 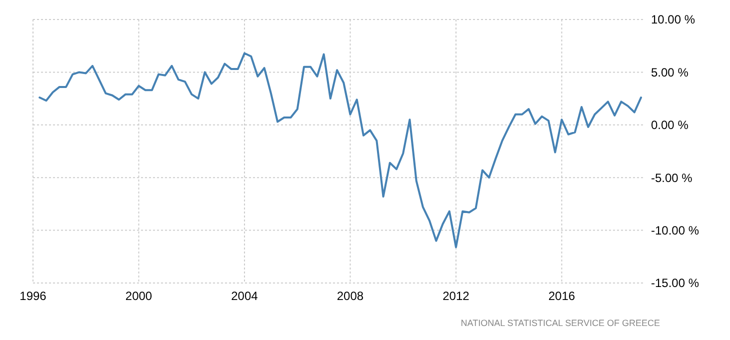 I want to click on x-tick-label: 2004, so click(x=244, y=296).